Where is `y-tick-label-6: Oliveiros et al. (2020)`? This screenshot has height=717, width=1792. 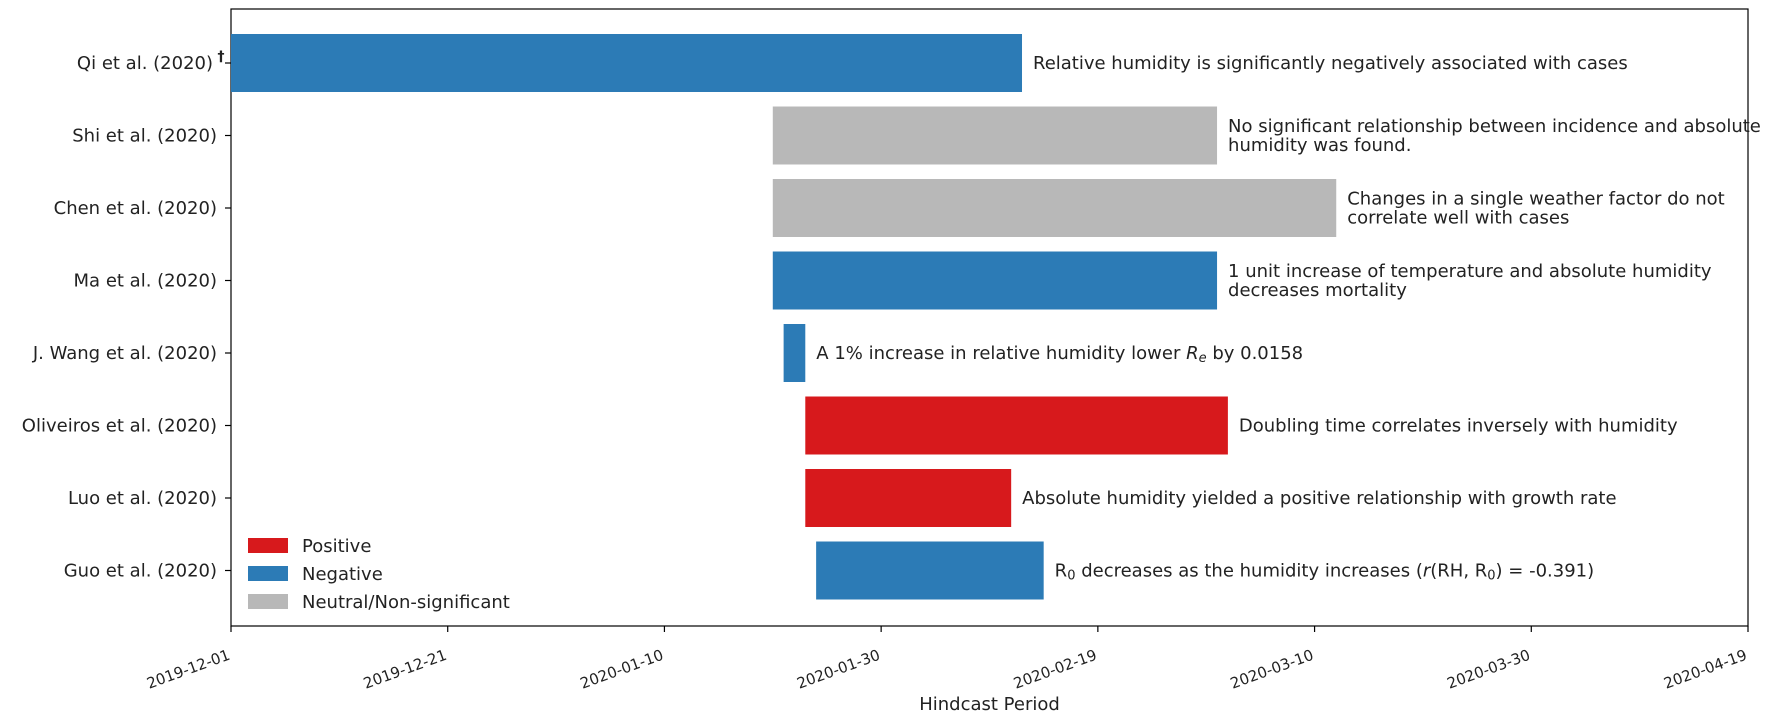 y-tick-label-6: Oliveiros et al. (2020) is located at coordinates (119, 426).